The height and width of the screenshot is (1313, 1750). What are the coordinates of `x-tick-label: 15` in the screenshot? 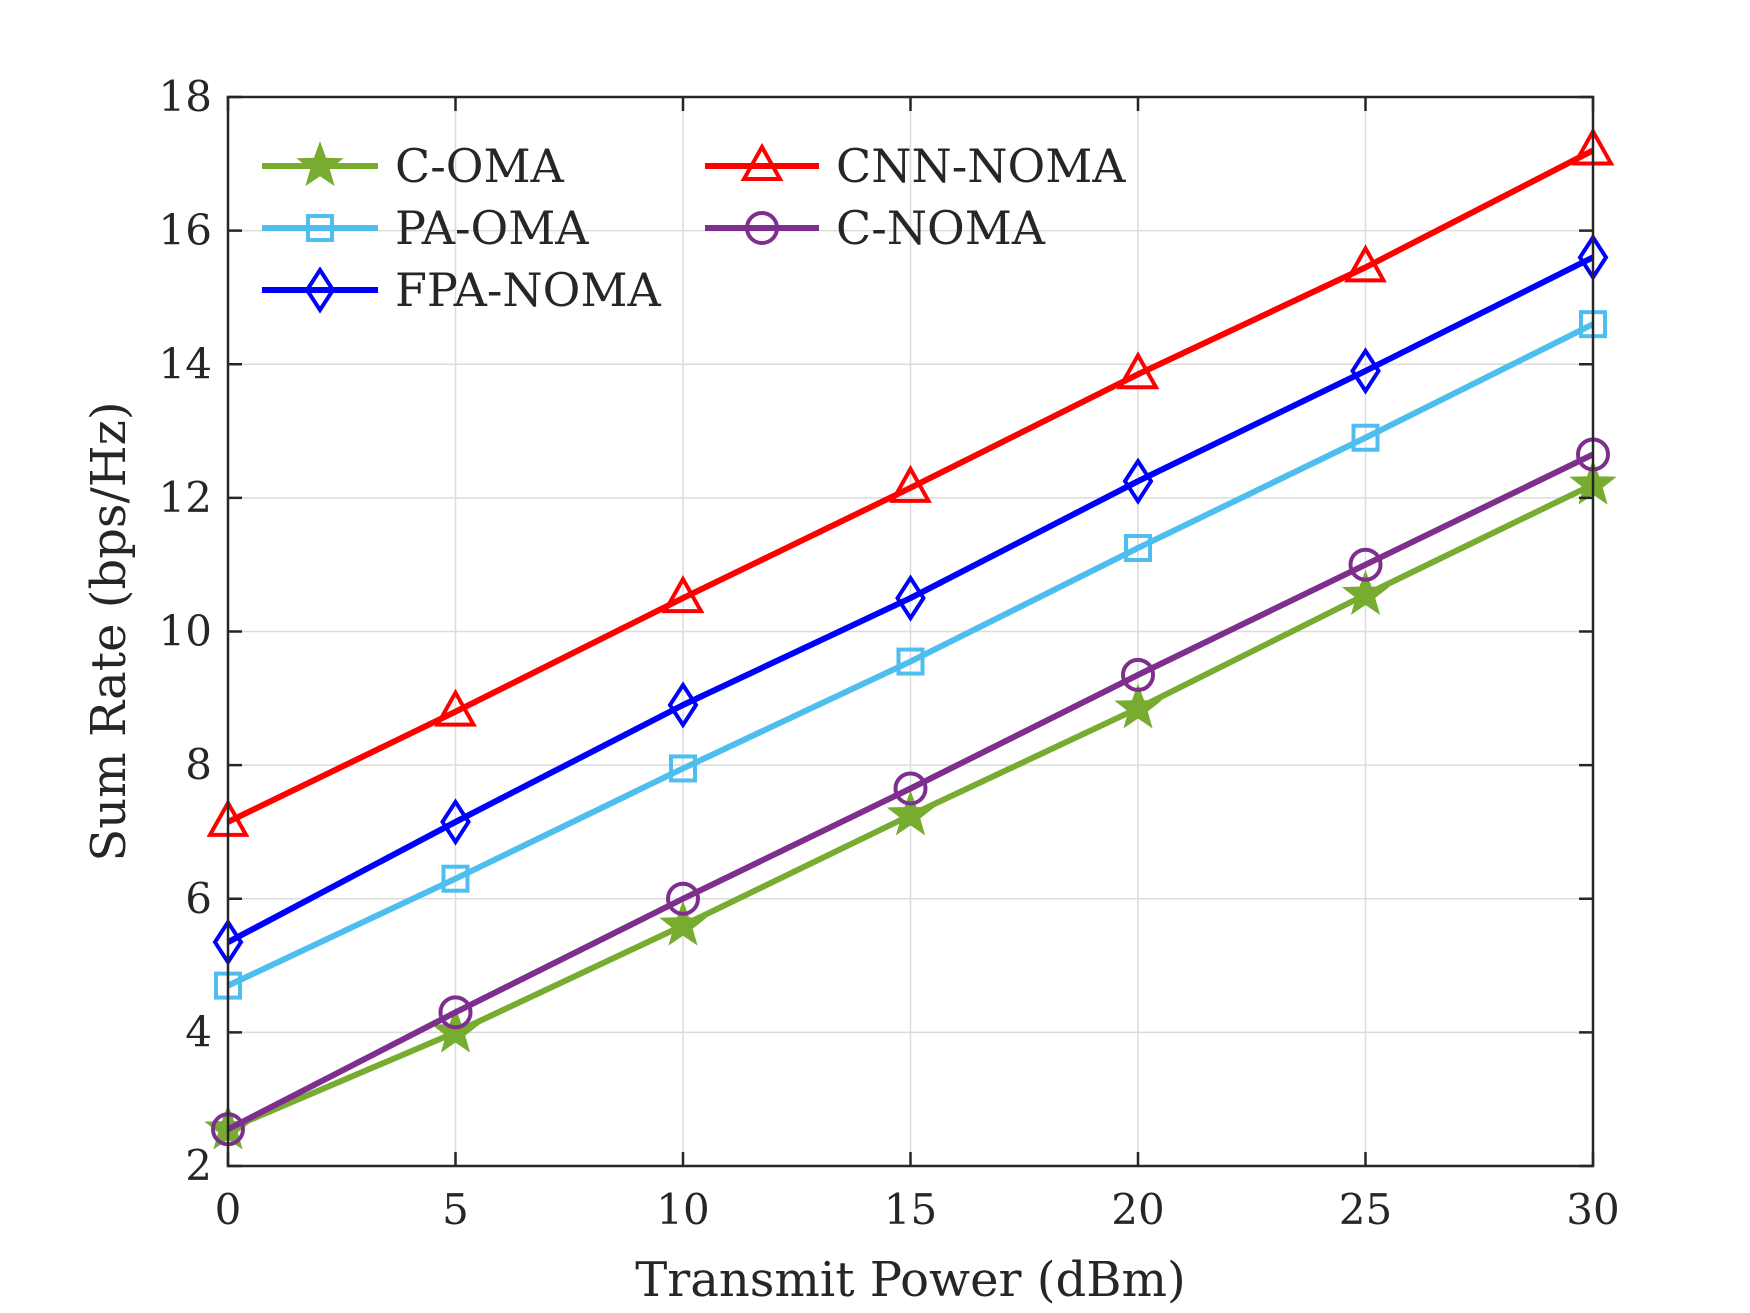 It's located at (910, 1209).